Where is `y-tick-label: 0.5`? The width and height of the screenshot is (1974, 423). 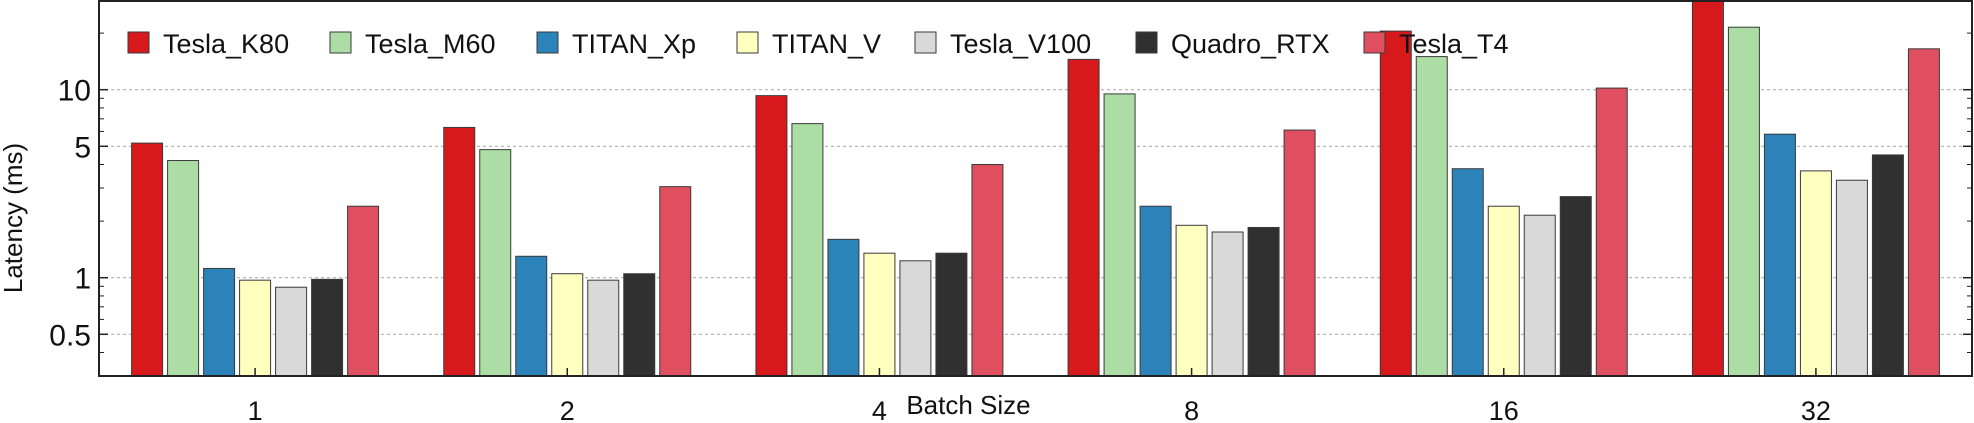
y-tick-label: 0.5 is located at coordinates (70, 335).